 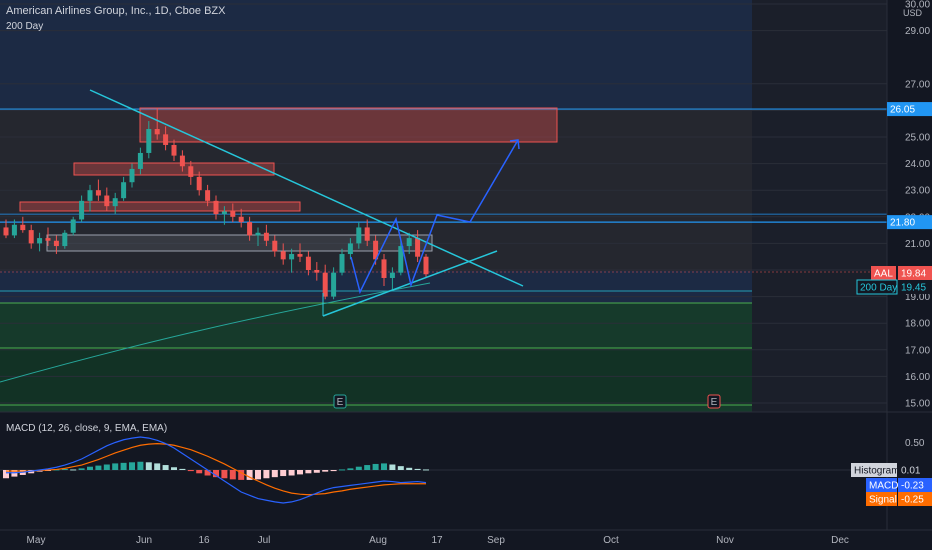 What do you see at coordinates (917, 191) in the screenshot?
I see `price-tick-label: 23.00` at bounding box center [917, 191].